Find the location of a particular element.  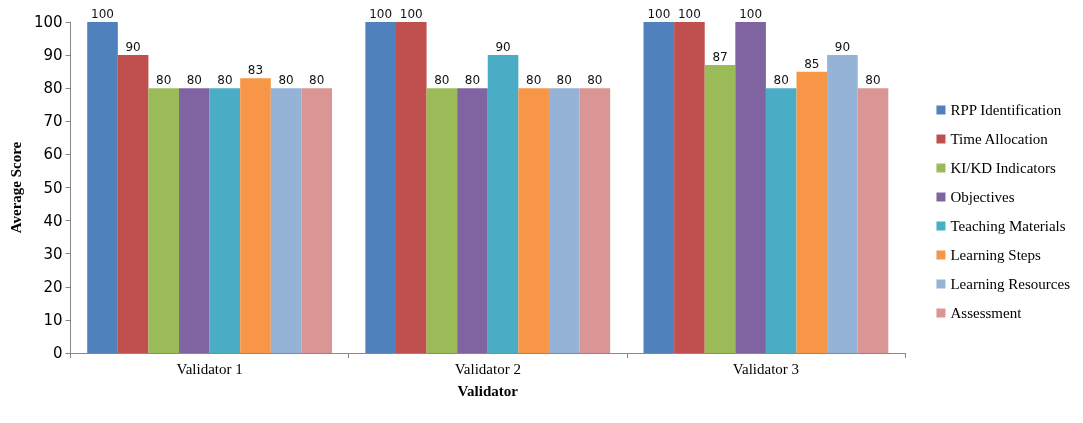

y-tick-label: 80 is located at coordinates (53, 88).